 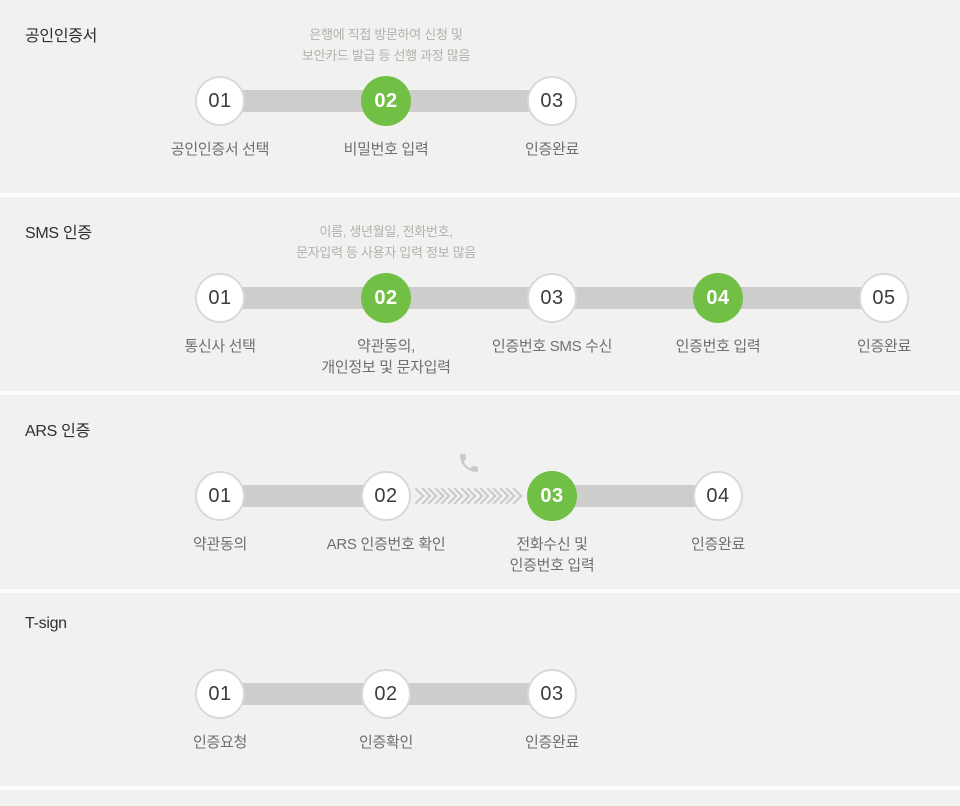 I want to click on section-title: SMS 인증, so click(x=58, y=233).